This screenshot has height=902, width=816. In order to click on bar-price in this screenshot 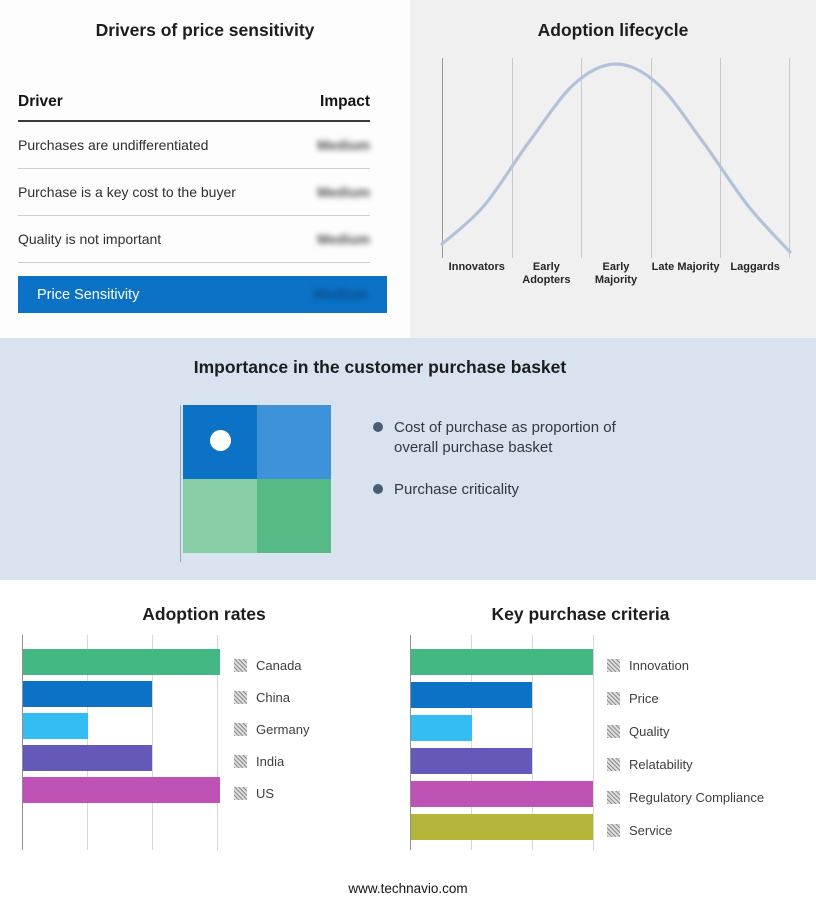, I will do `click(472, 695)`.